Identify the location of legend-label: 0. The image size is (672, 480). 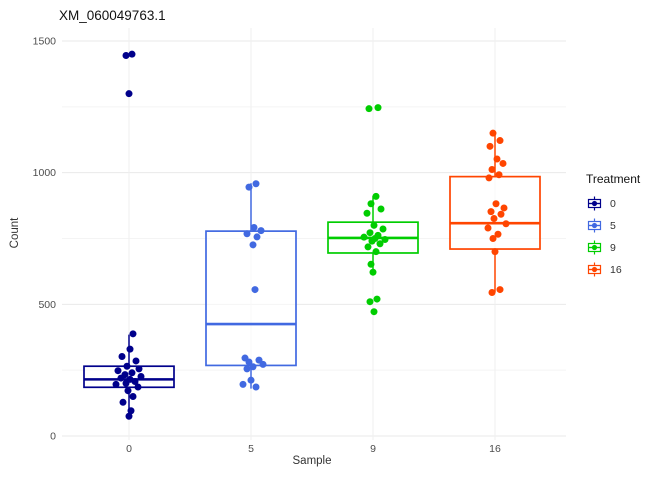
(613, 203).